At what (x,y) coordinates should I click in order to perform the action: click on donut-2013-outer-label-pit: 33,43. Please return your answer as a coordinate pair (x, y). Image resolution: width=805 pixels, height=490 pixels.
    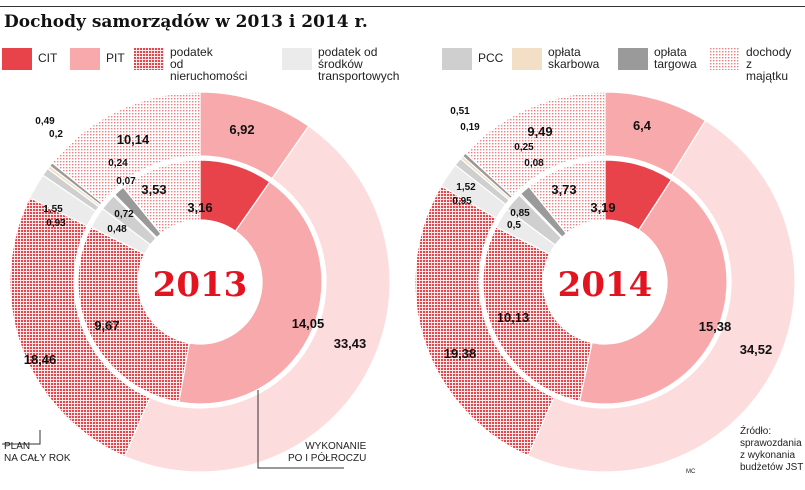
    Looking at the image, I should click on (350, 343).